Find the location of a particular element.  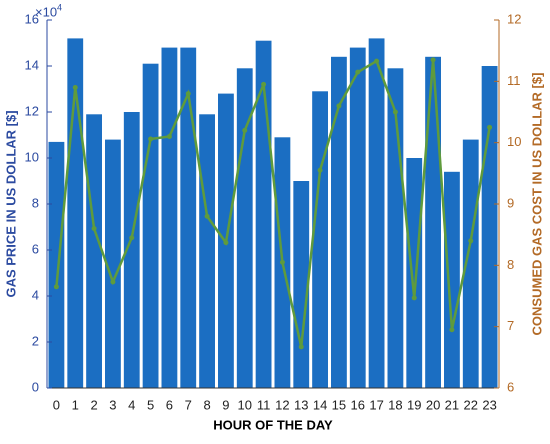

x-tick-label: 2 is located at coordinates (93, 404).